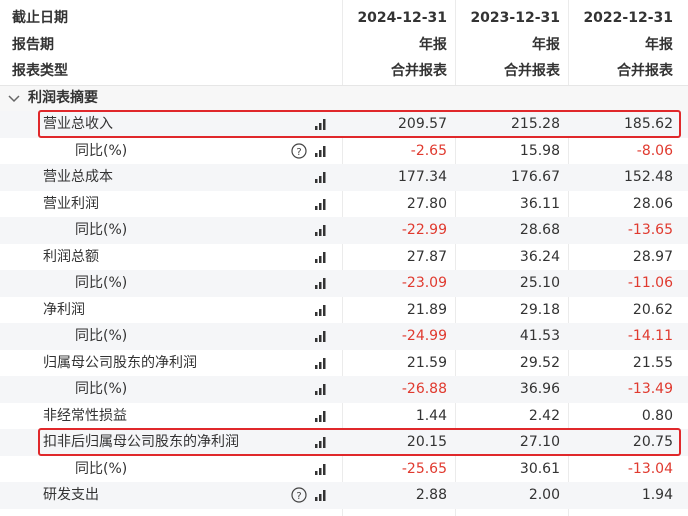 The height and width of the screenshot is (516, 688). I want to click on section-title: 利润表摘要, so click(63, 97).